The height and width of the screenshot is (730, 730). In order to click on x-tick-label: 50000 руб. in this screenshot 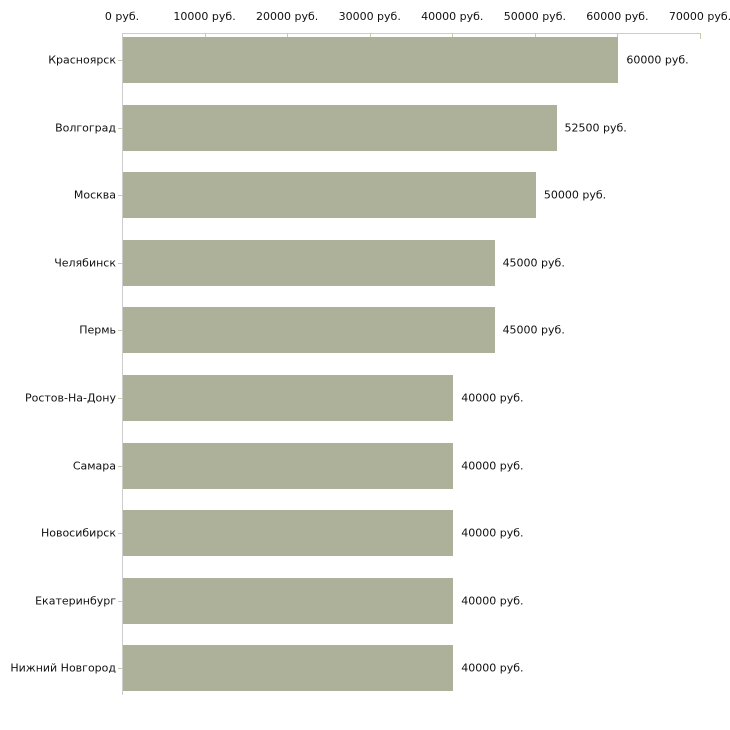, I will do `click(534, 16)`.